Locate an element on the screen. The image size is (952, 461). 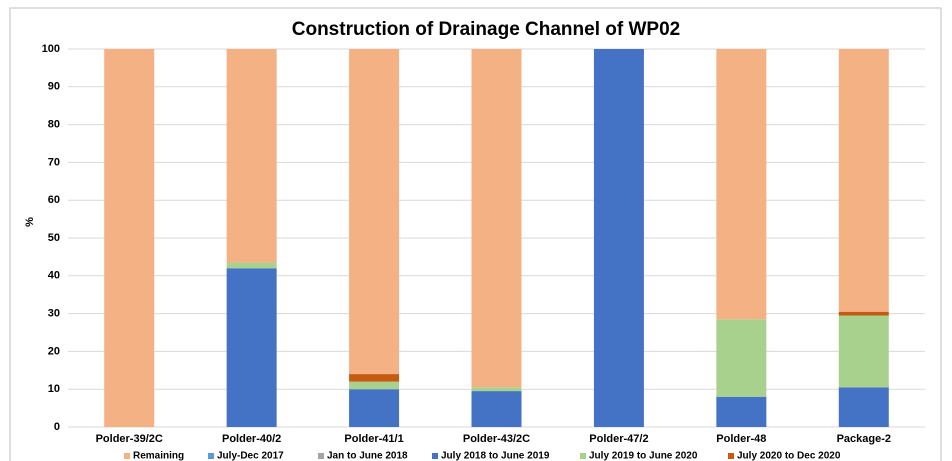
y-tick-label: 40 is located at coordinates (54, 276).